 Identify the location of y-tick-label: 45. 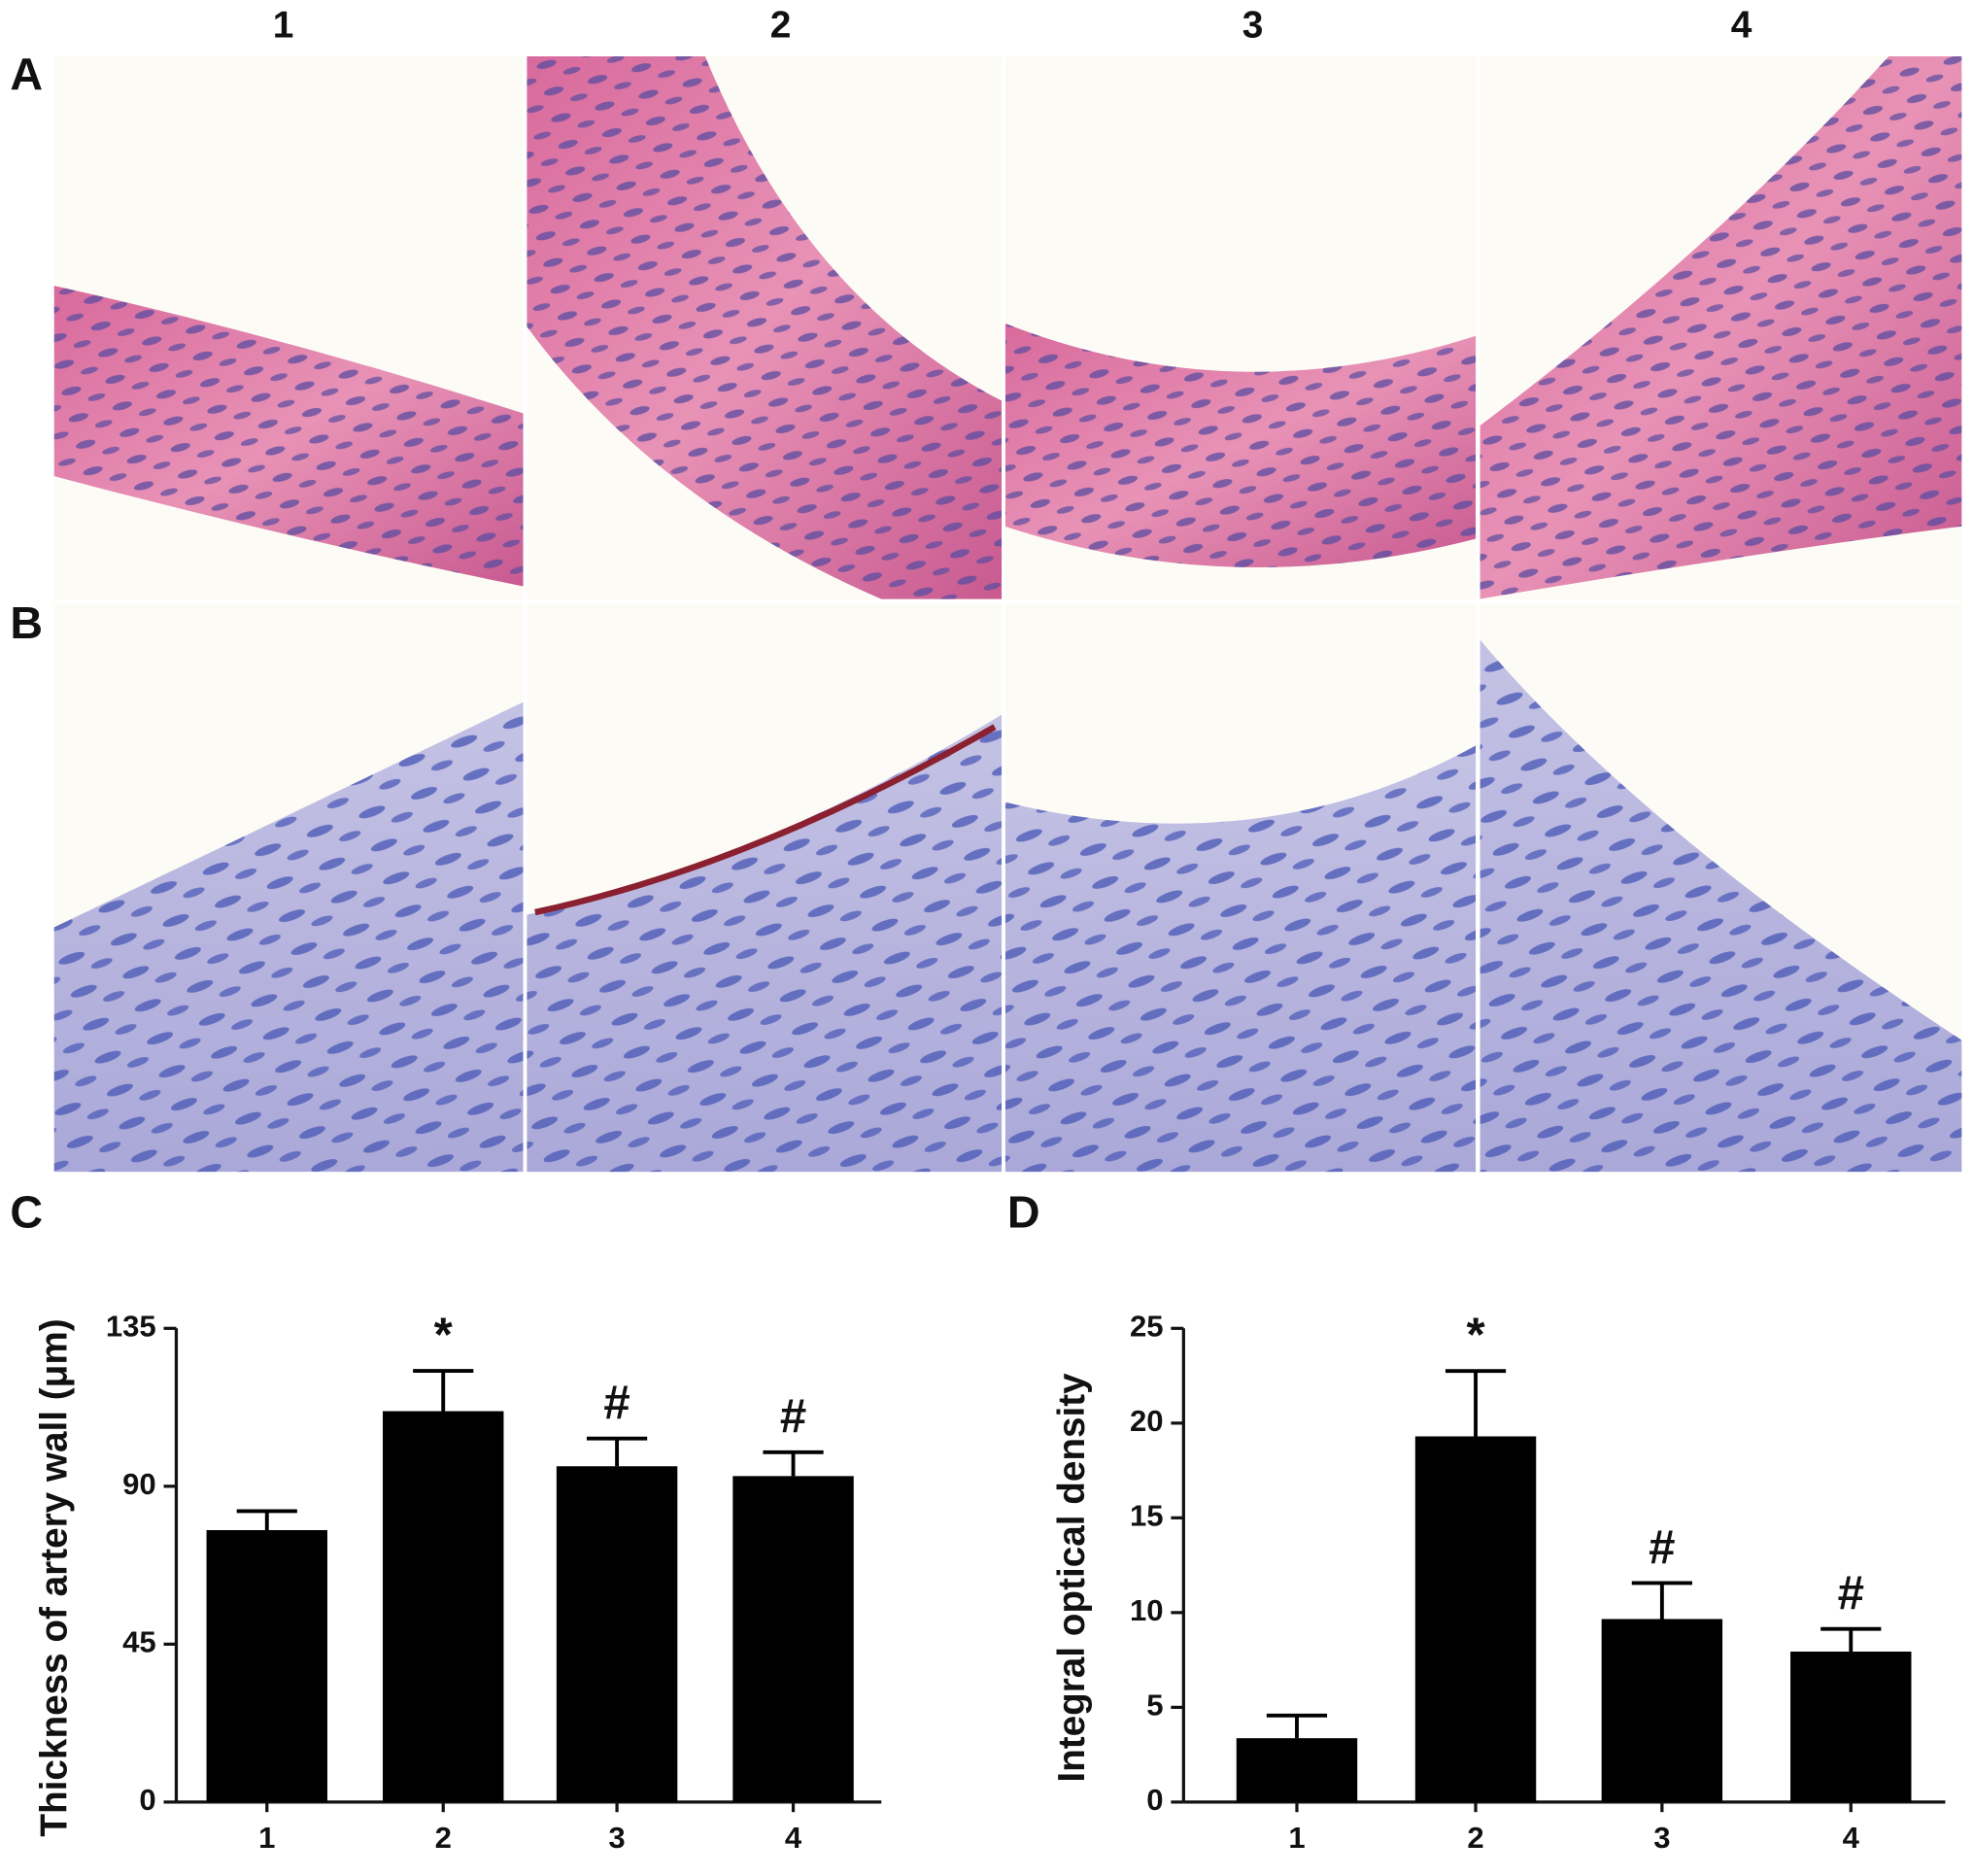
(139, 1642).